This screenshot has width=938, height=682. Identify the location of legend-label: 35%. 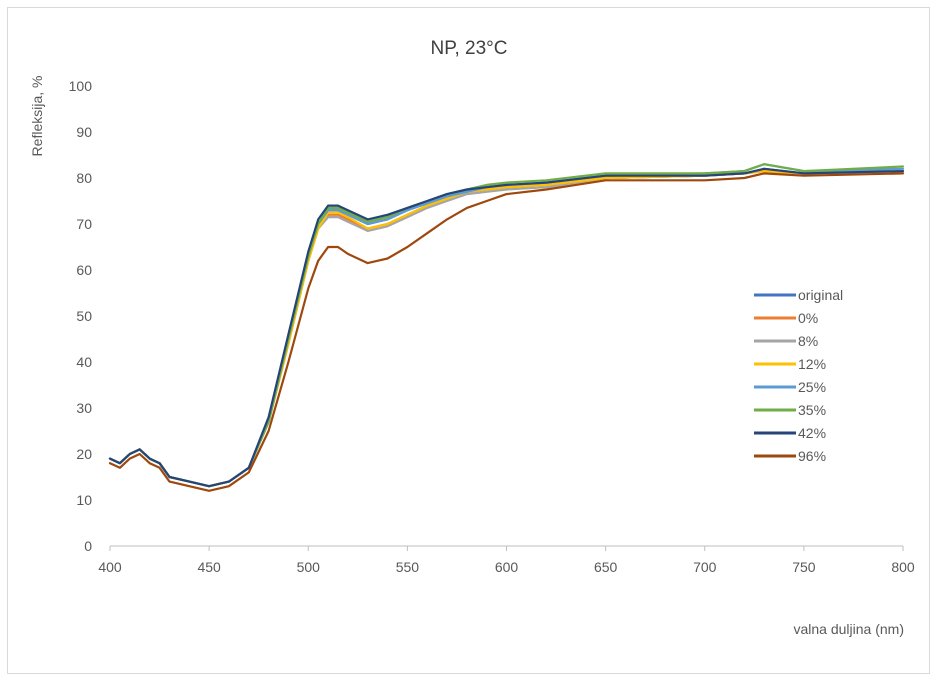
(812, 410).